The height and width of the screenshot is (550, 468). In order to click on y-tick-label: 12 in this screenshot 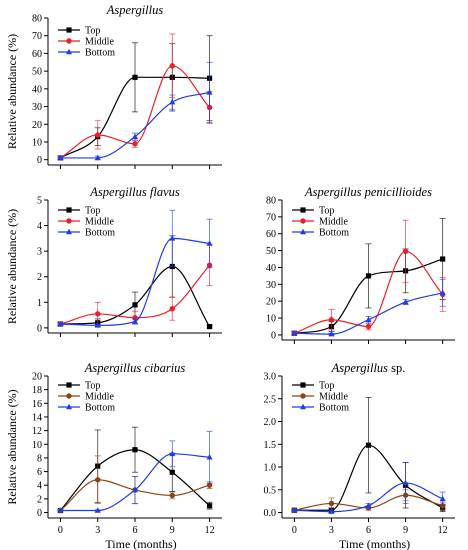, I will do `click(37, 431)`.